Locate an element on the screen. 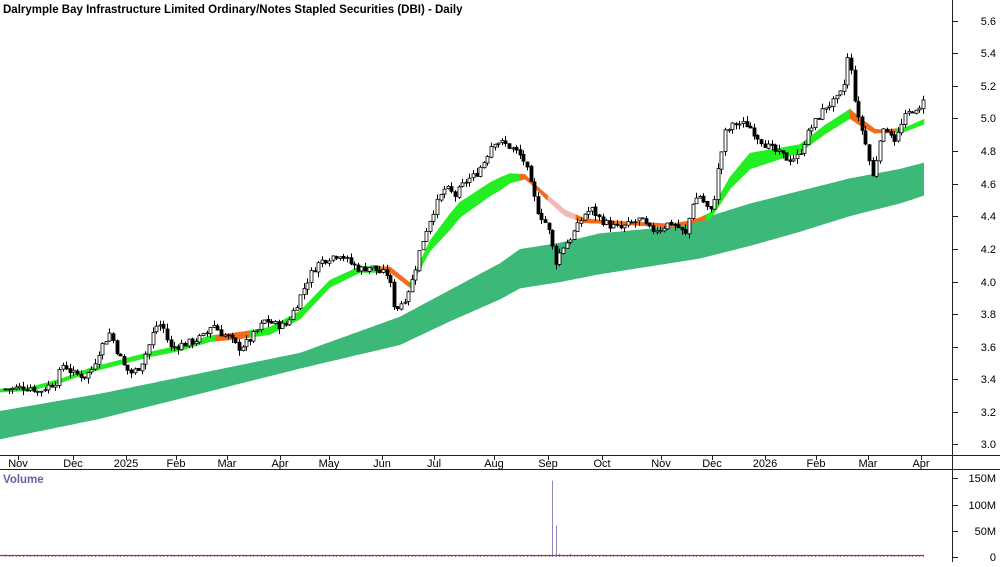 Image resolution: width=1000 pixels, height=567 pixels. x-axis-tick-label: Aug is located at coordinates (494, 464).